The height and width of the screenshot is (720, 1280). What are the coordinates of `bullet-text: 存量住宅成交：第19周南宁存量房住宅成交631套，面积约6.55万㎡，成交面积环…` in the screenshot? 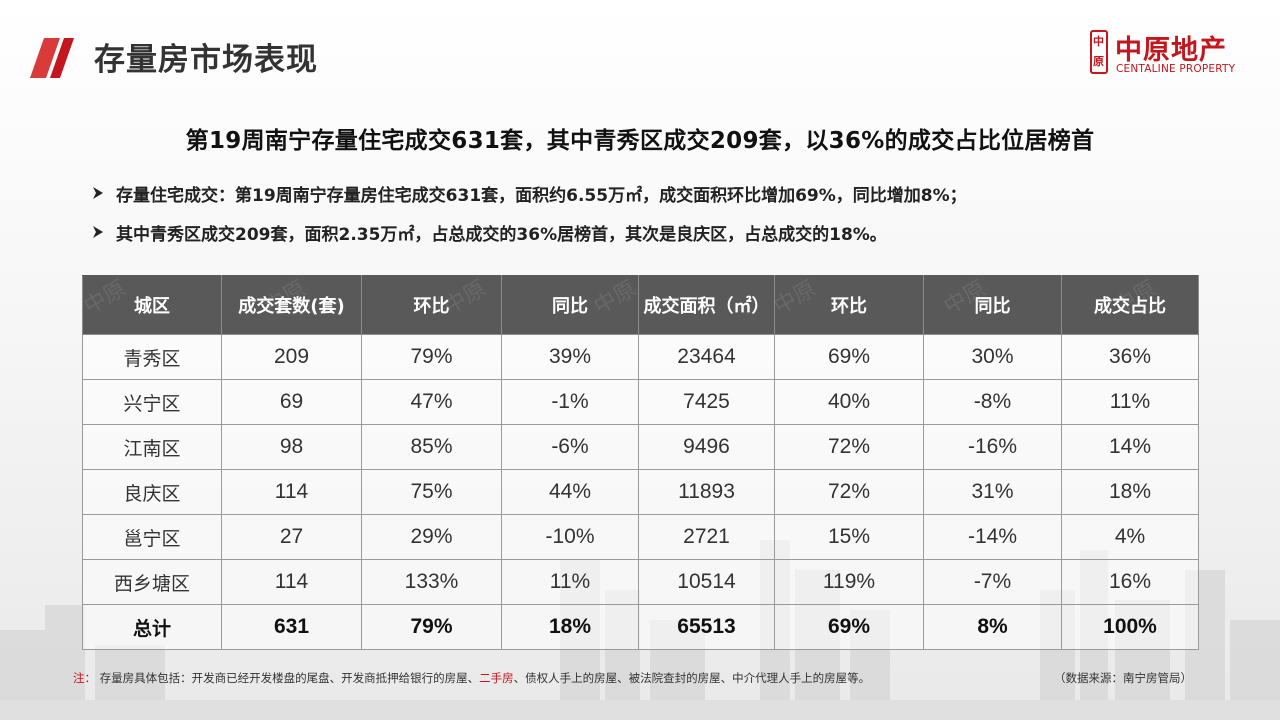 It's located at (541, 195).